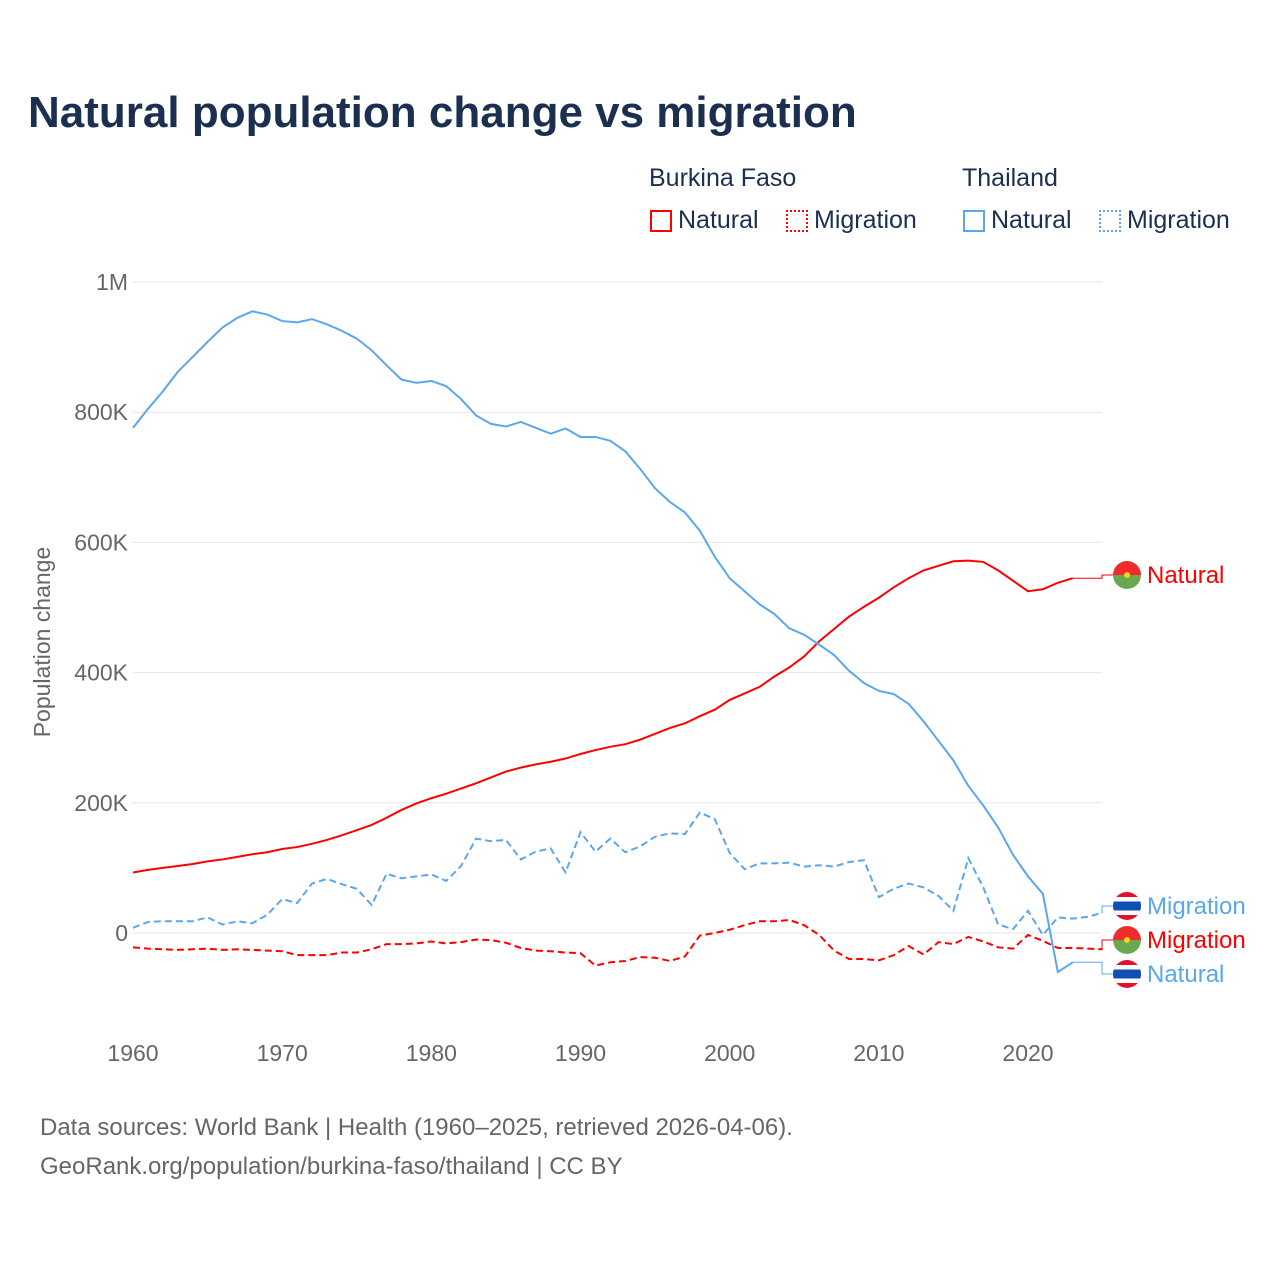 The image size is (1280, 1280). I want to click on burkina-faso-flag-icon, so click(1127, 575).